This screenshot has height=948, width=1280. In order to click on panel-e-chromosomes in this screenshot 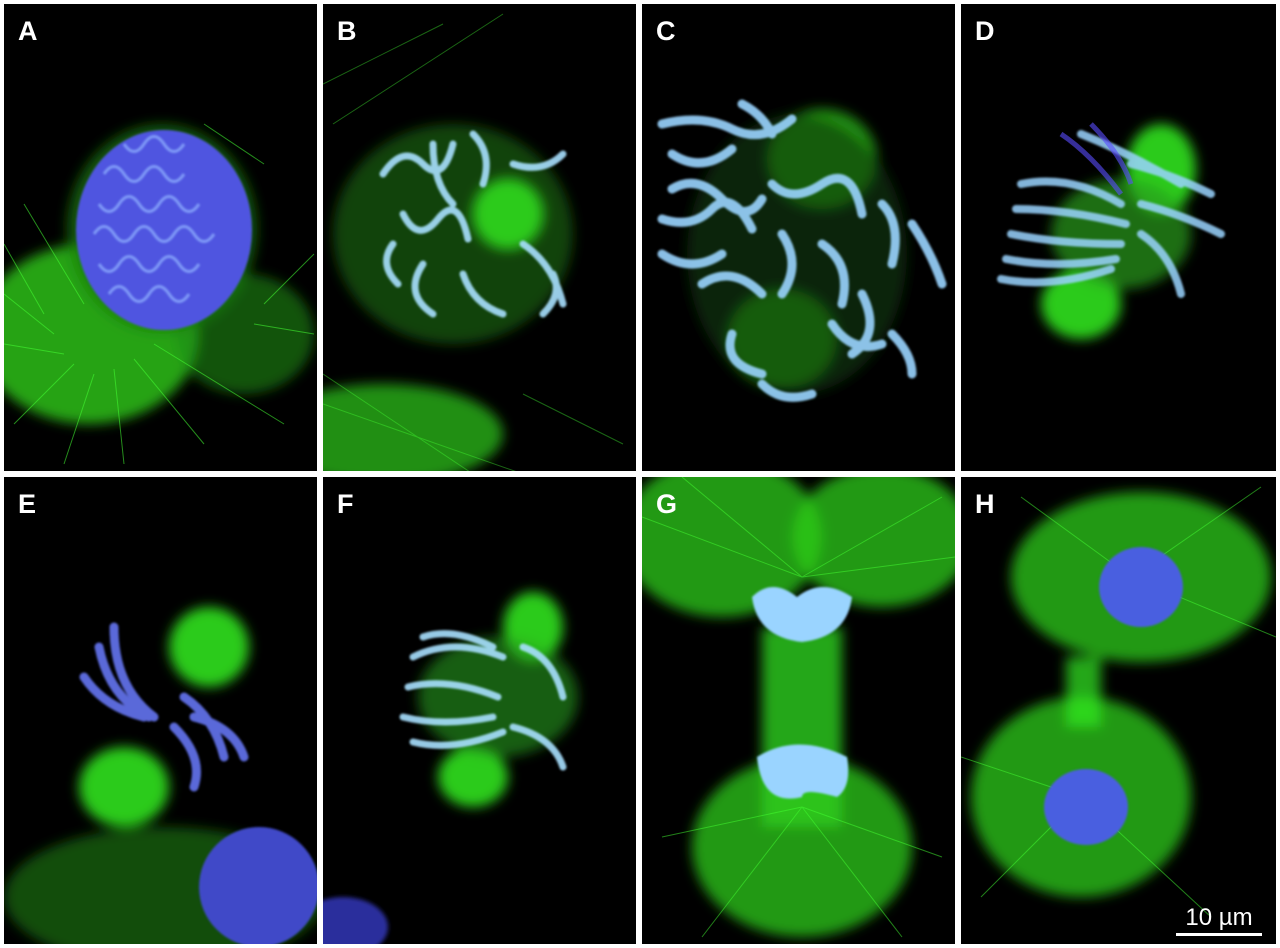, I will do `click(164, 707)`.